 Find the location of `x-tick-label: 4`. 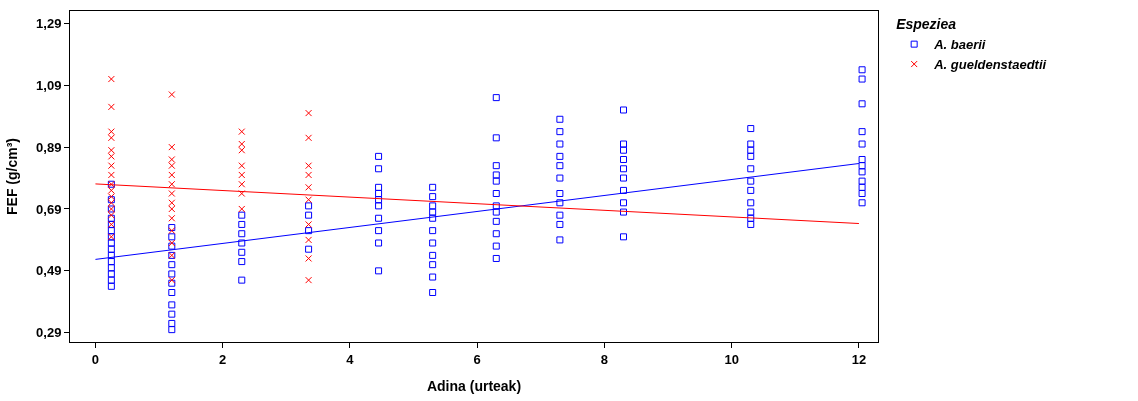

x-tick-label: 4 is located at coordinates (350, 359).